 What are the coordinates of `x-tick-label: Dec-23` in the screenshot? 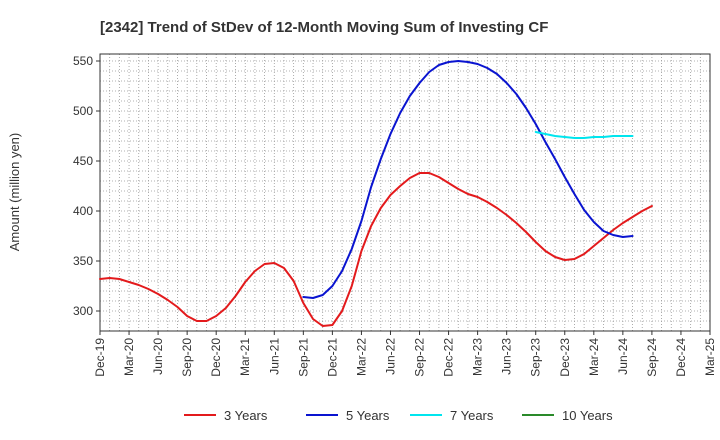 It's located at (565, 357).